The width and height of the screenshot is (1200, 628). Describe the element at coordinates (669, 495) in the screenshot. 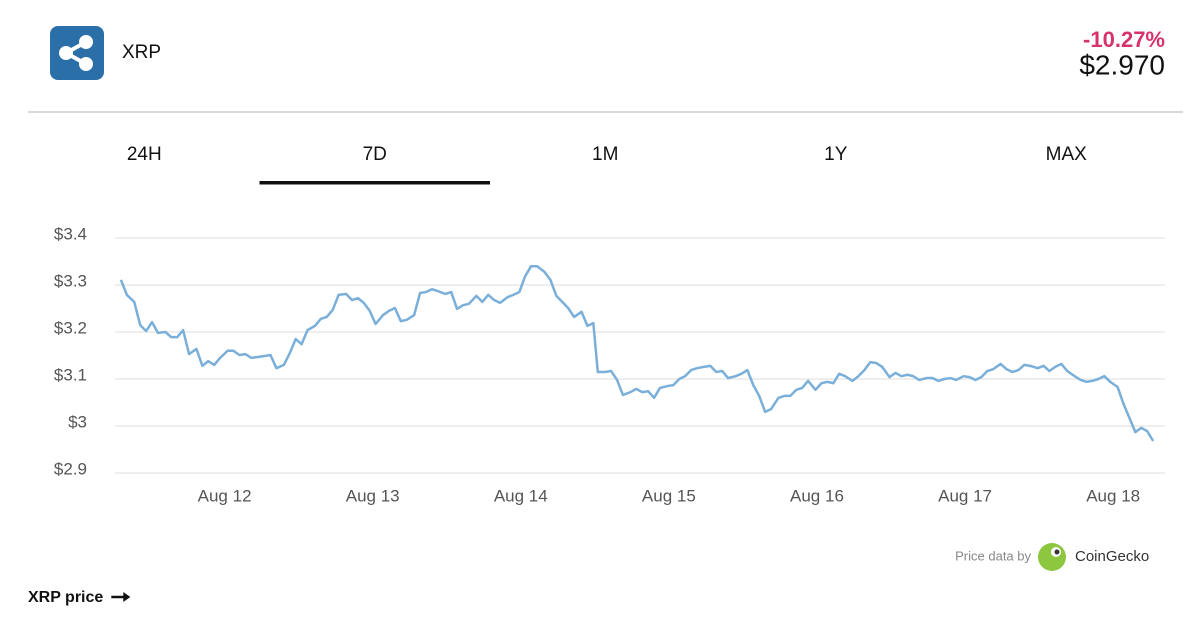

I see `x-tick-label: Aug 15` at that location.